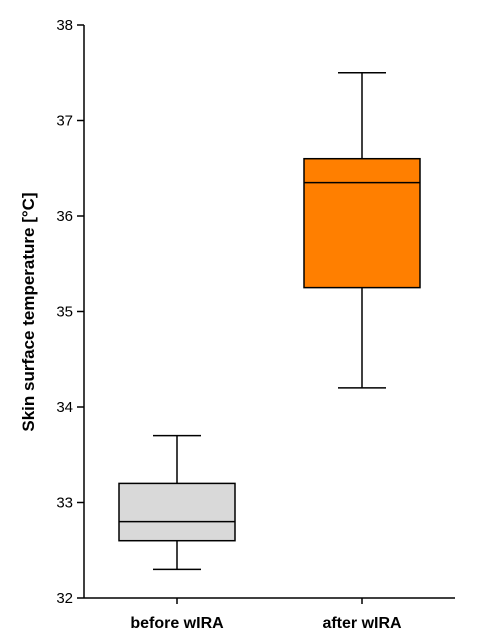 The width and height of the screenshot is (495, 639). Describe the element at coordinates (64, 216) in the screenshot. I see `y-tick-label: 36` at that location.